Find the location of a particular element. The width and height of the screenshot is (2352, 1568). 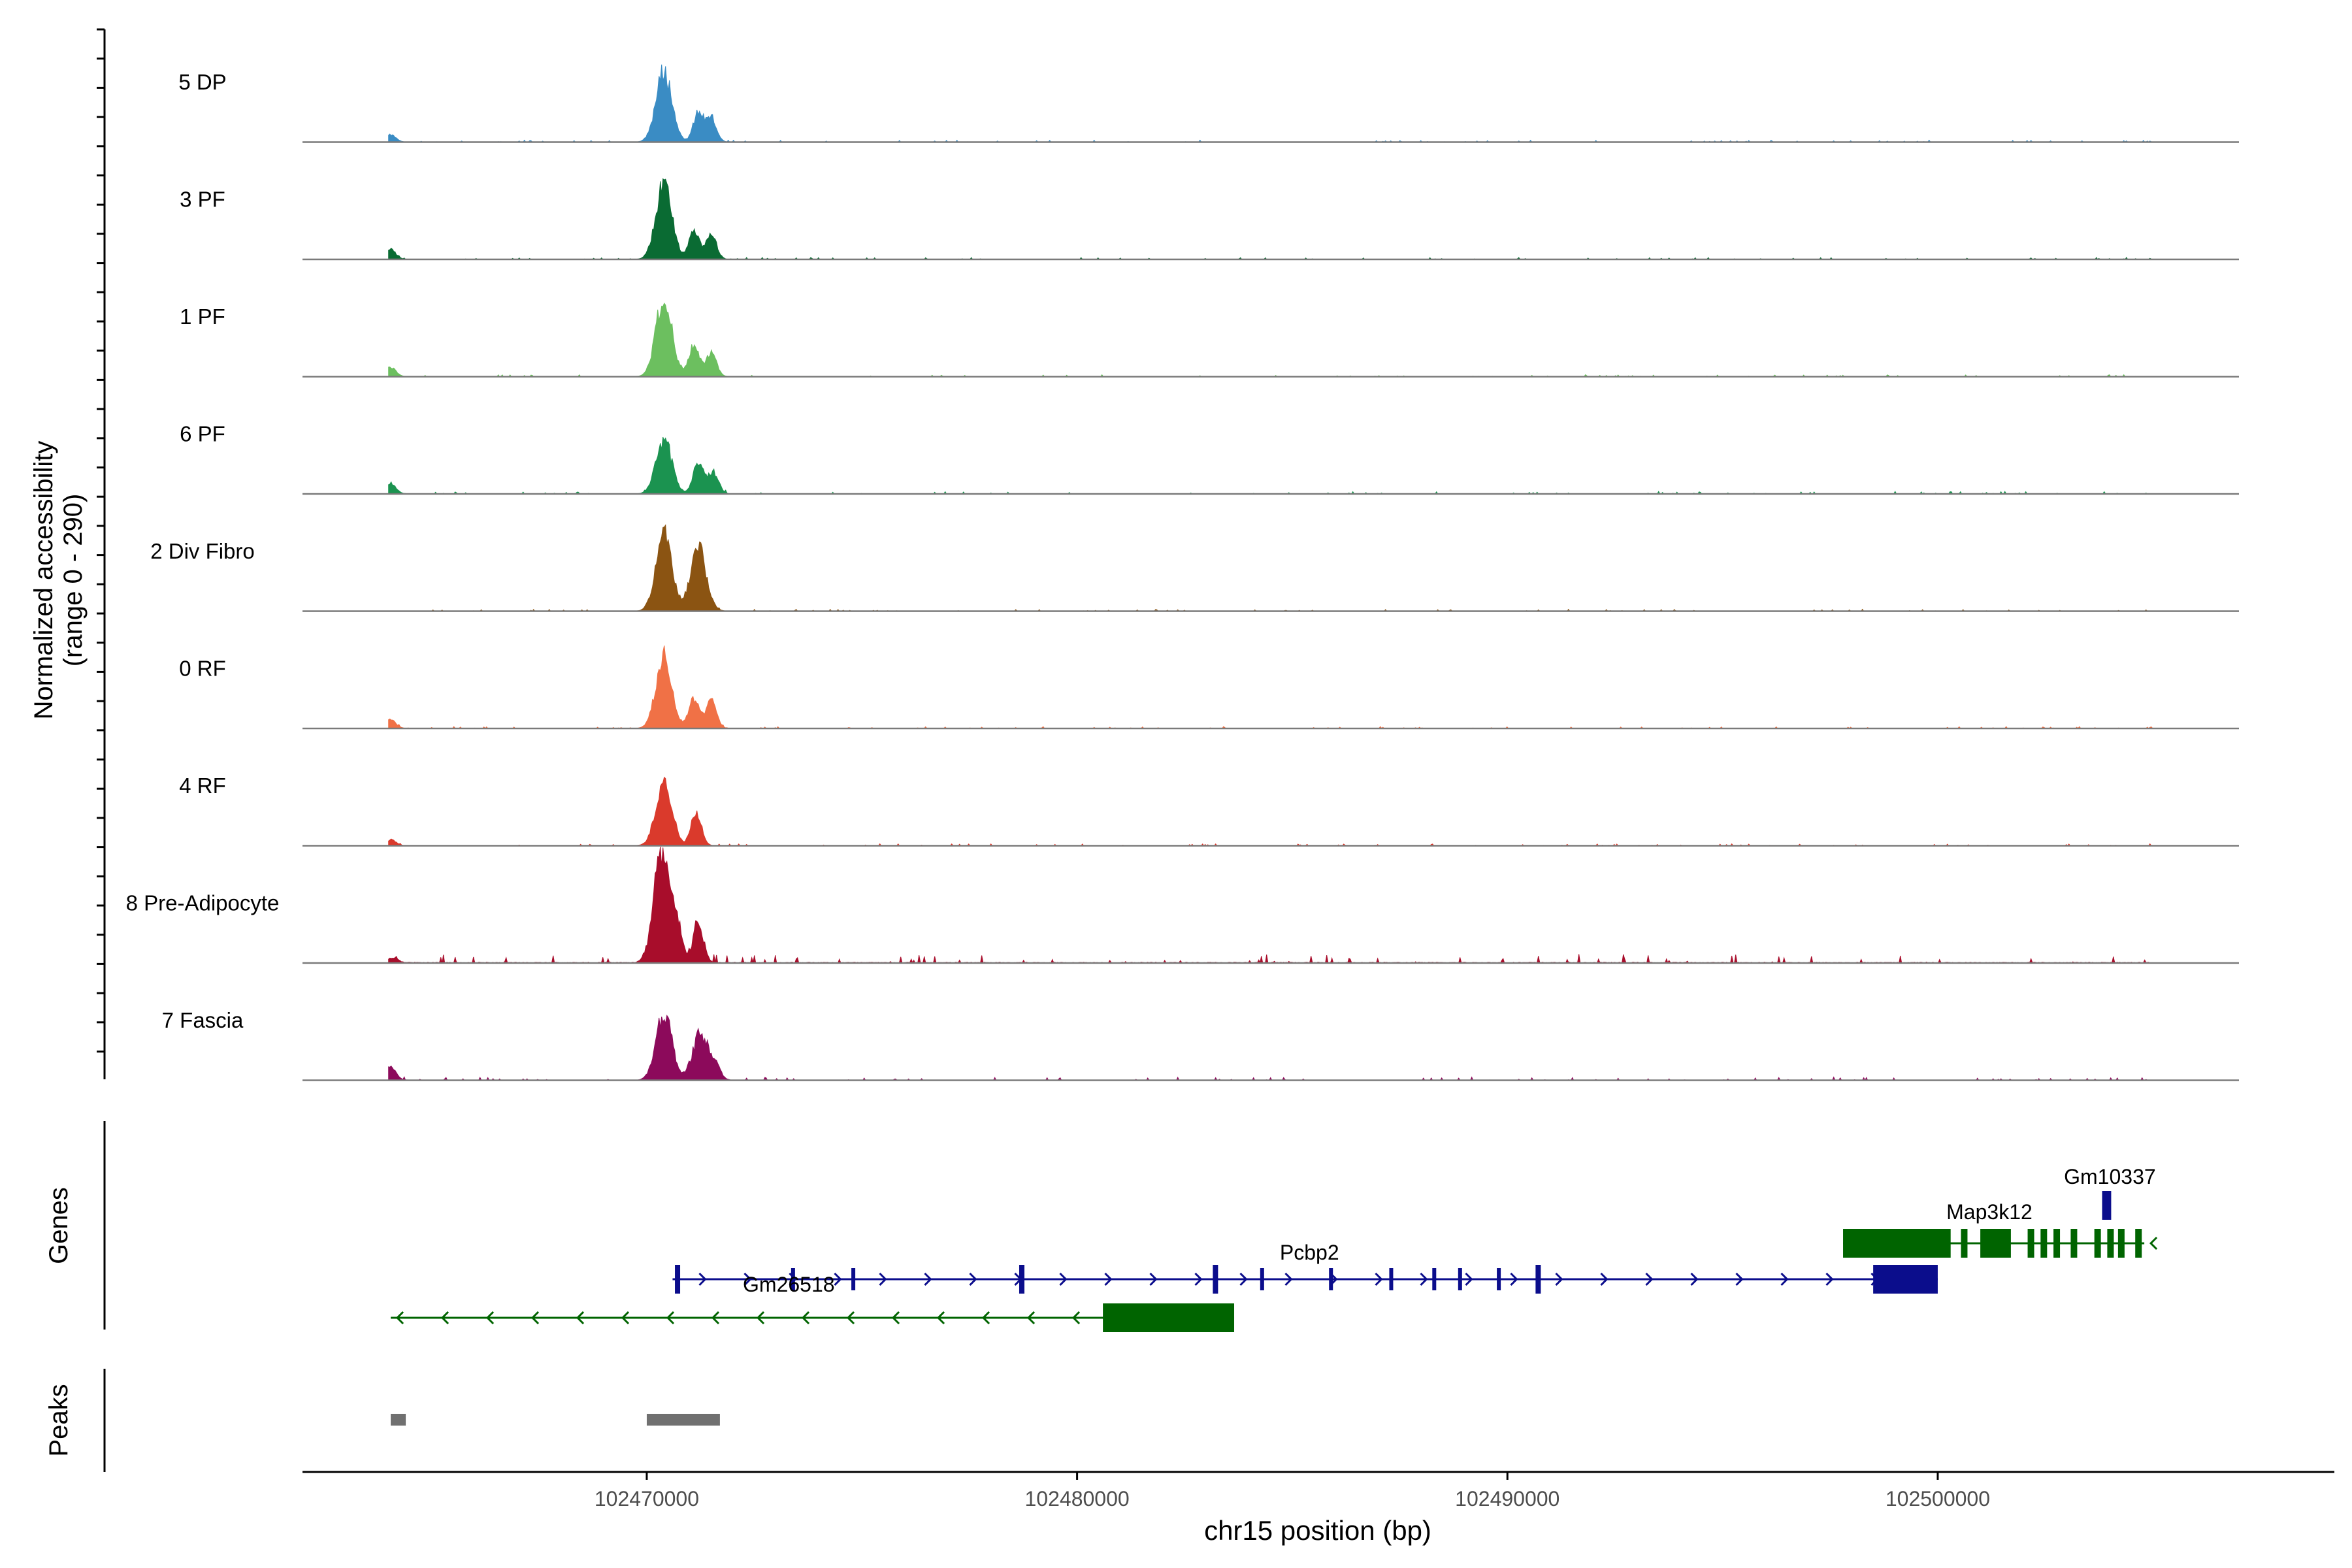

track-8-pre-adipocyte: 8 Pre-Adipocyte is located at coordinates (1182, 905).